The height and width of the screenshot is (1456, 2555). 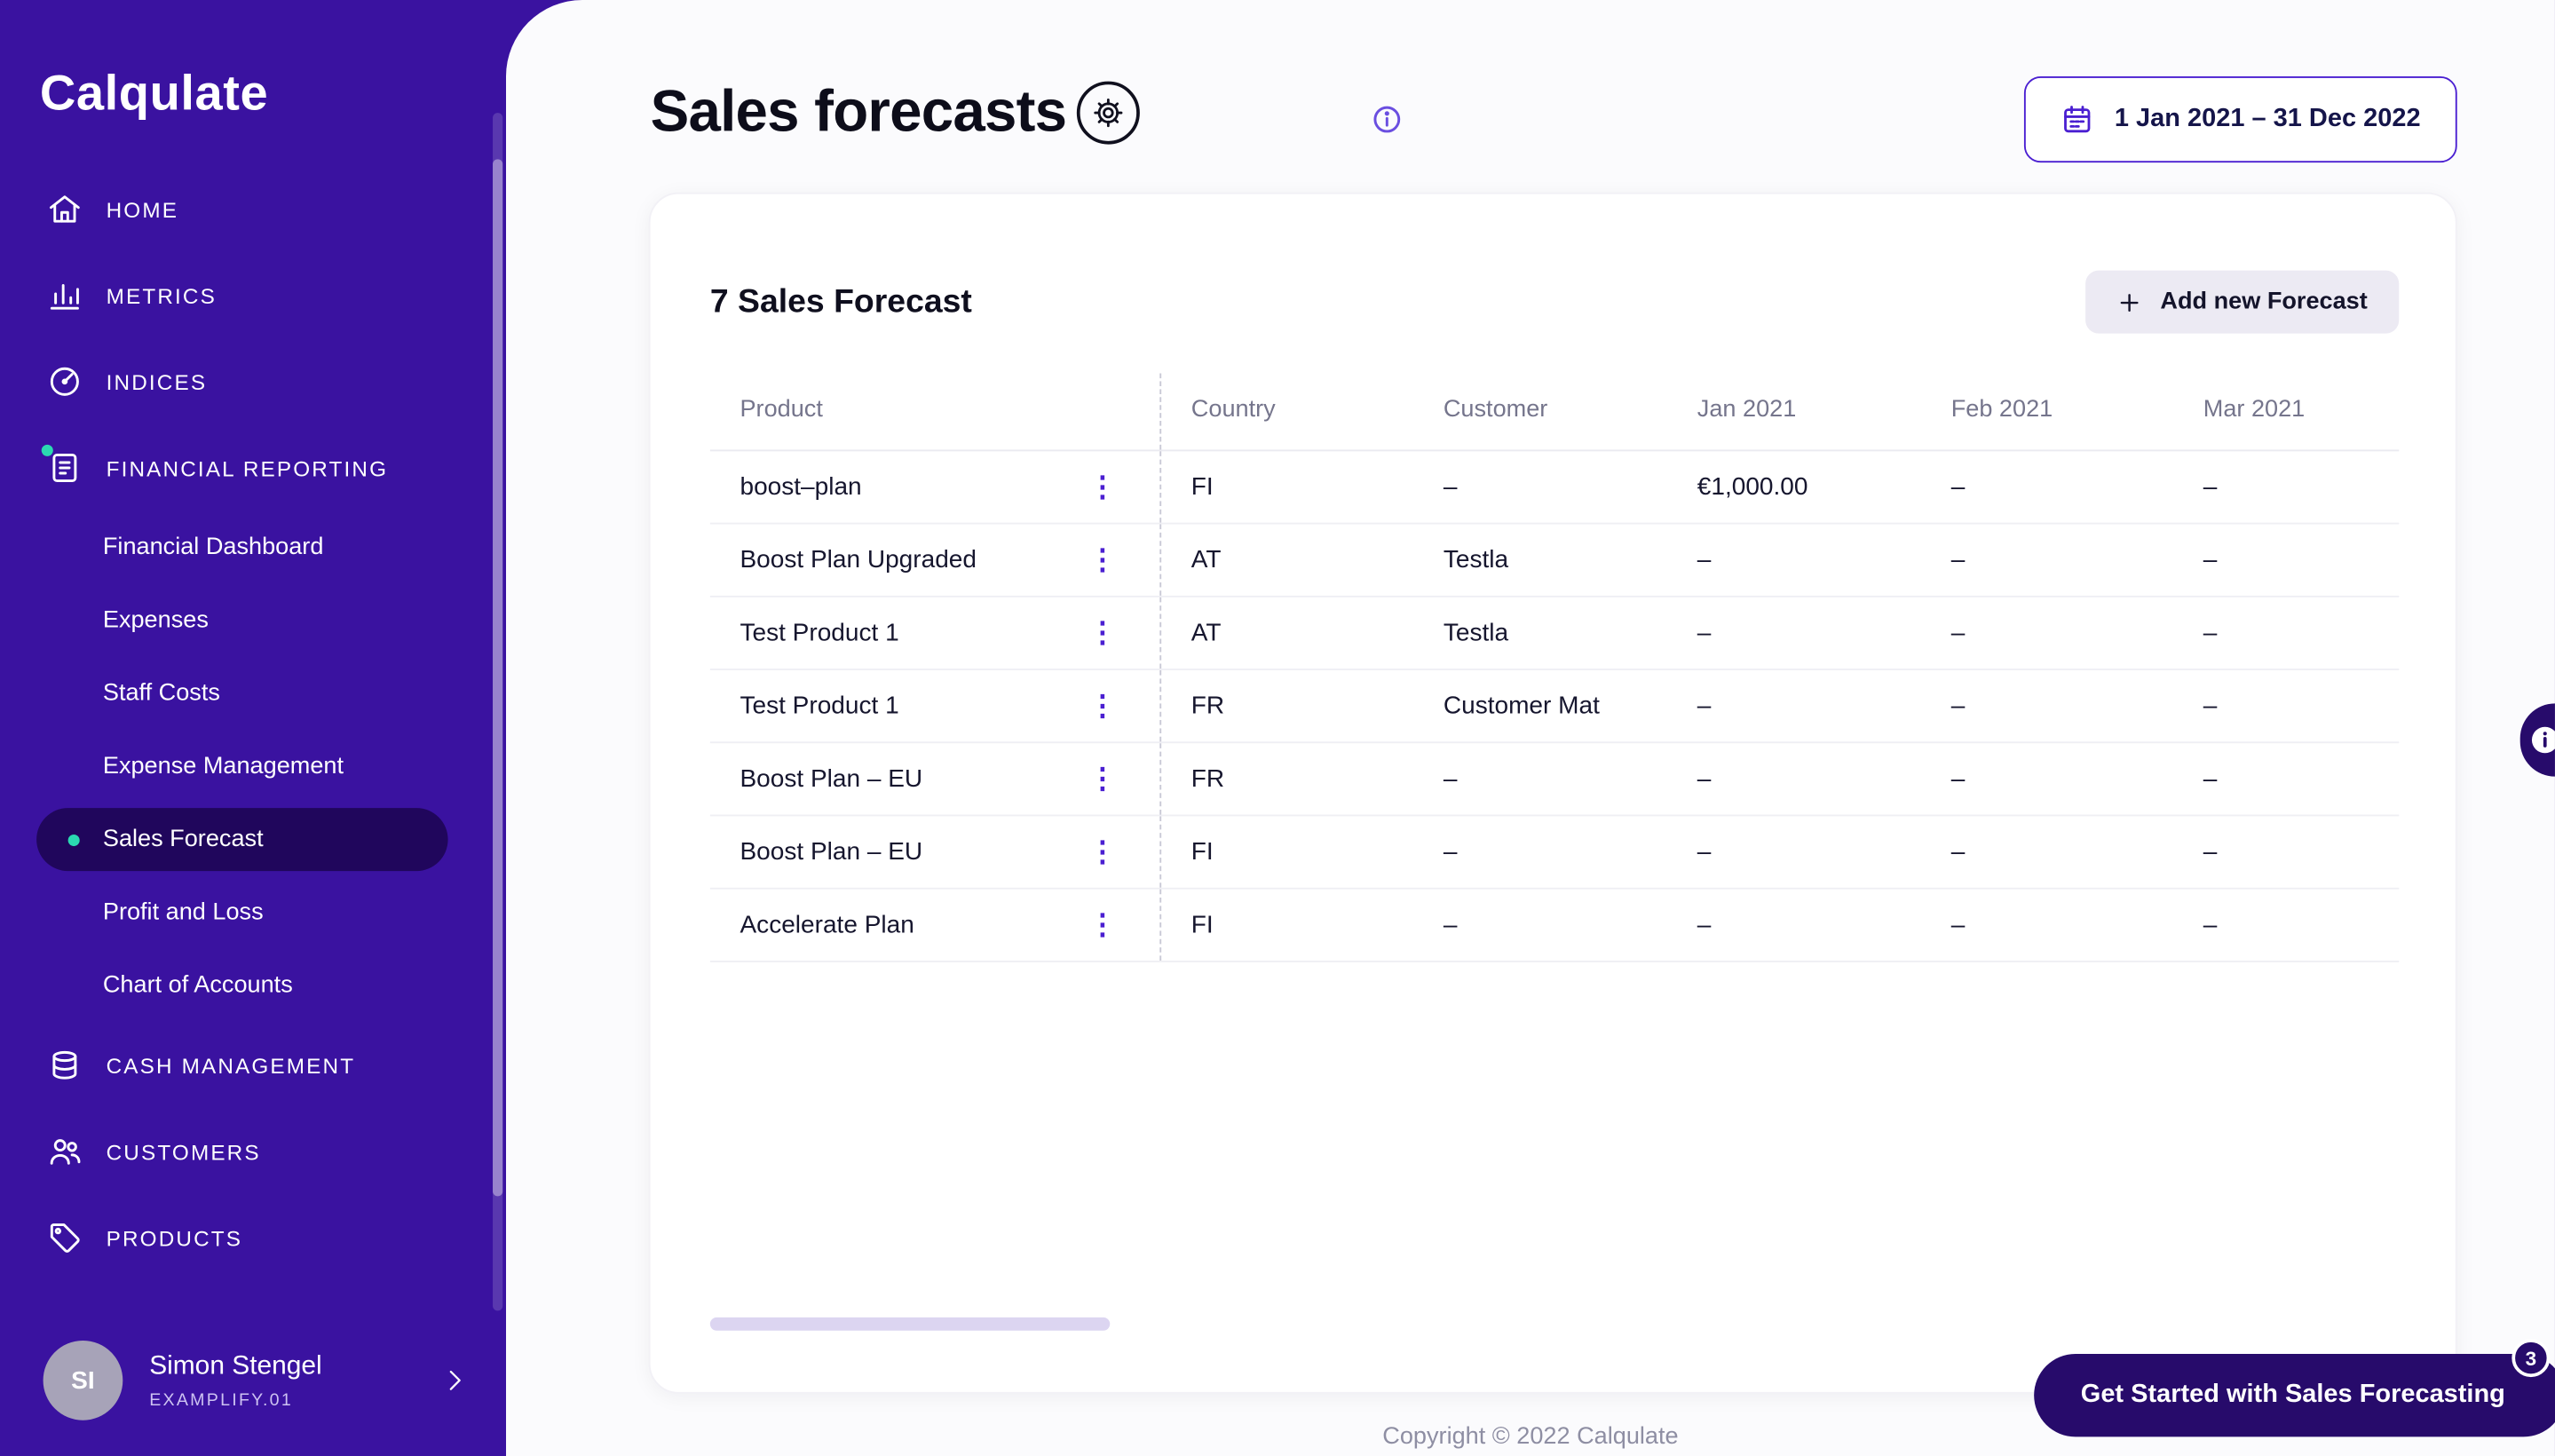 I want to click on subitem-label: Expenses, so click(x=155, y=620).